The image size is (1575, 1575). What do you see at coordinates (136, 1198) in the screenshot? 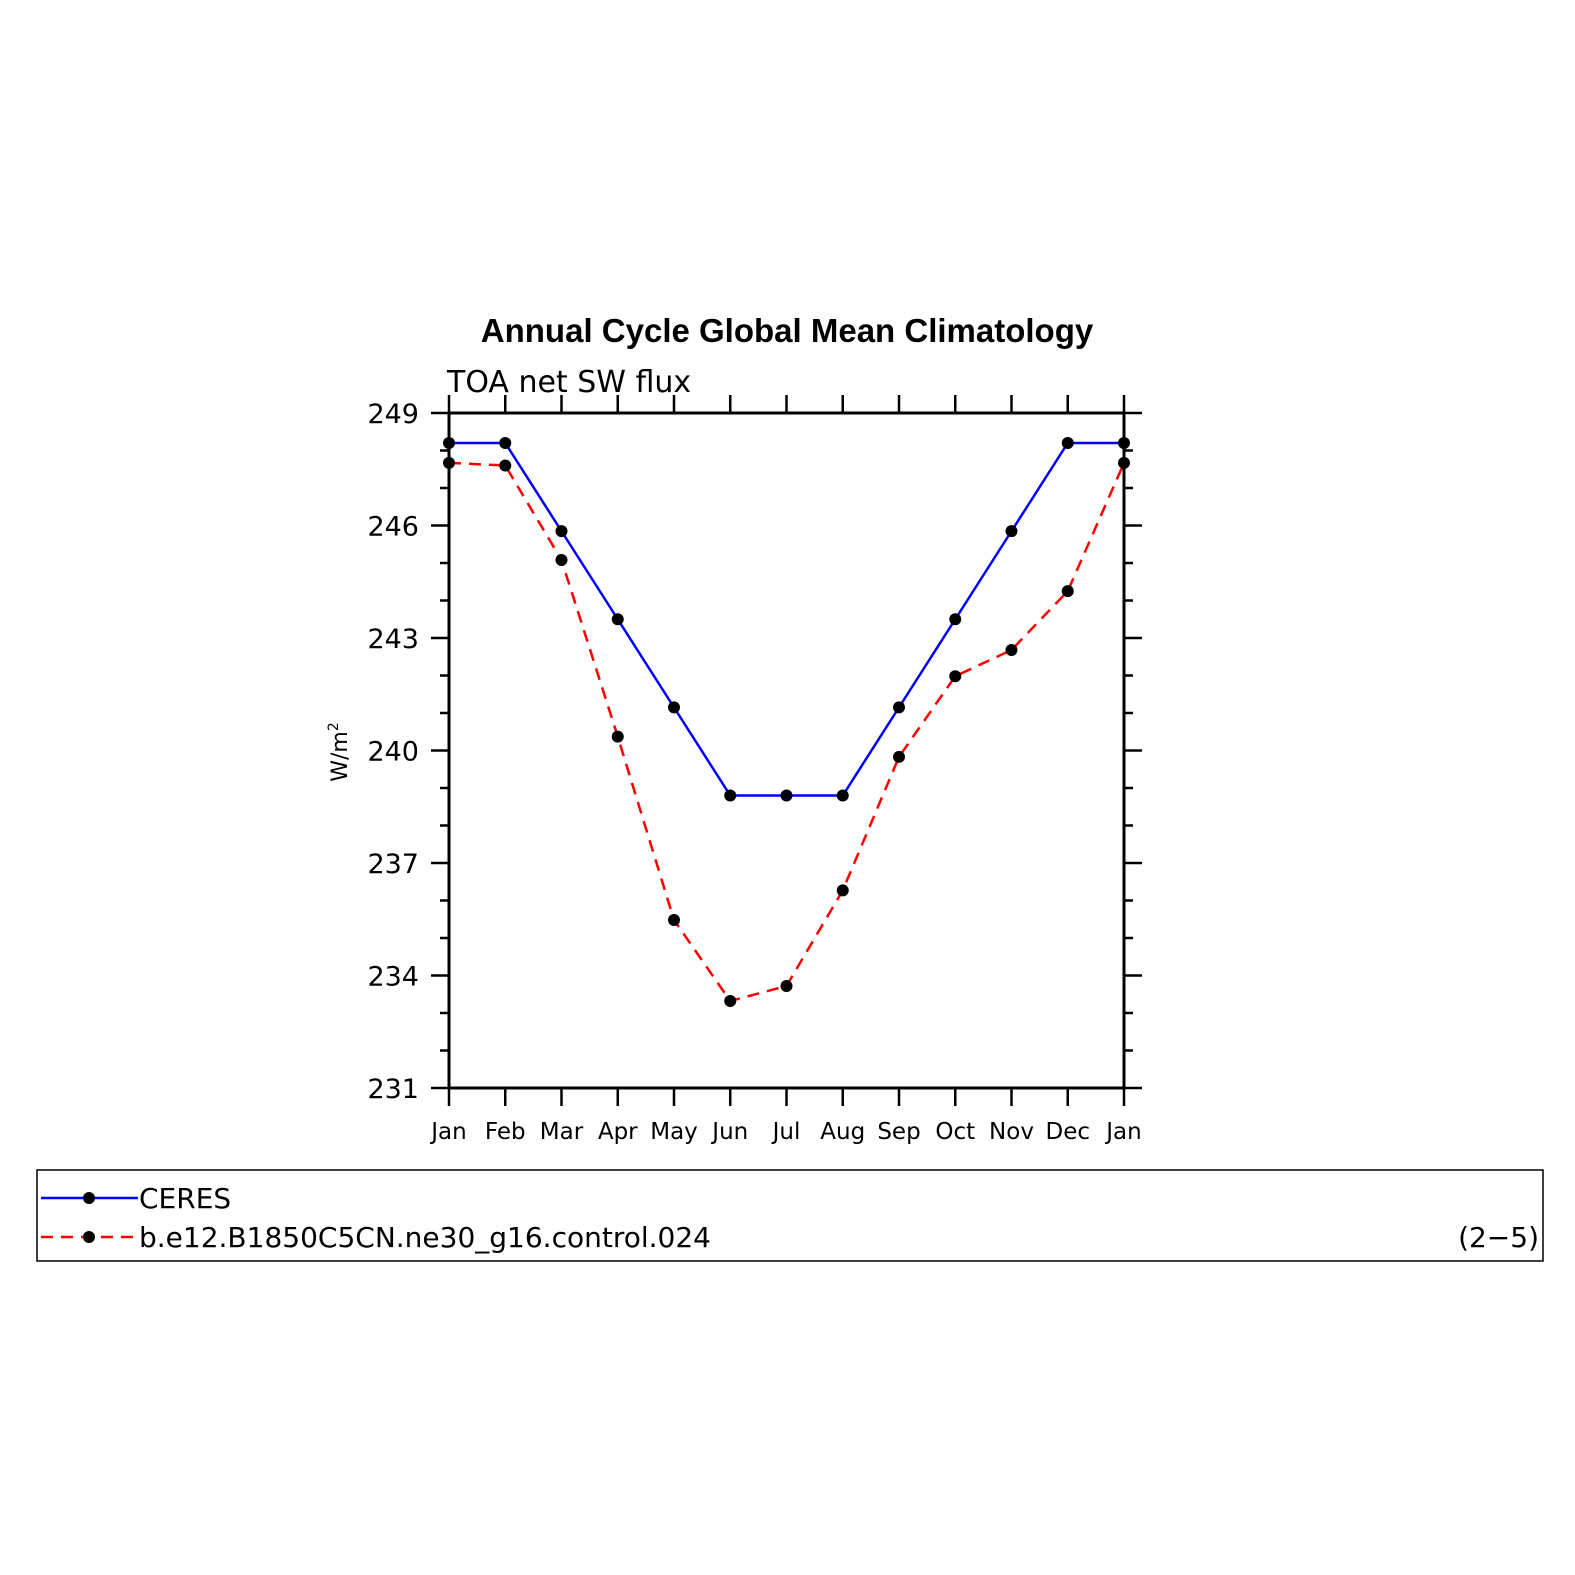
I see `legend-item: CERES` at bounding box center [136, 1198].